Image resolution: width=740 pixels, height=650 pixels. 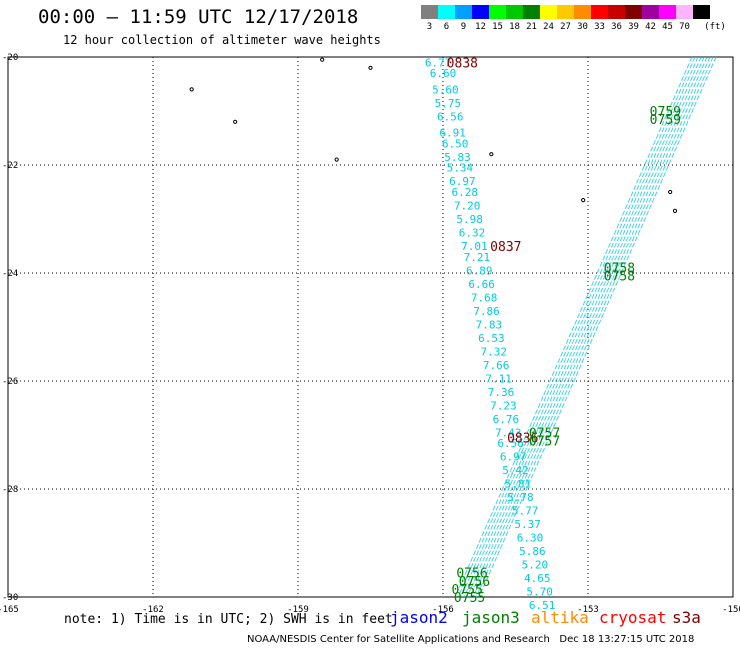 I want to click on swh-label: 5.37, so click(x=527, y=524).